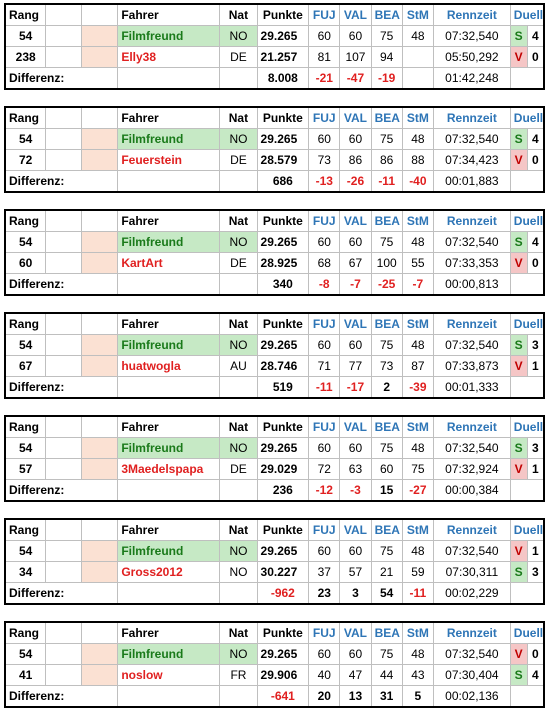  Describe the element at coordinates (417, 572) in the screenshot. I see `stm-cell: 59` at that location.